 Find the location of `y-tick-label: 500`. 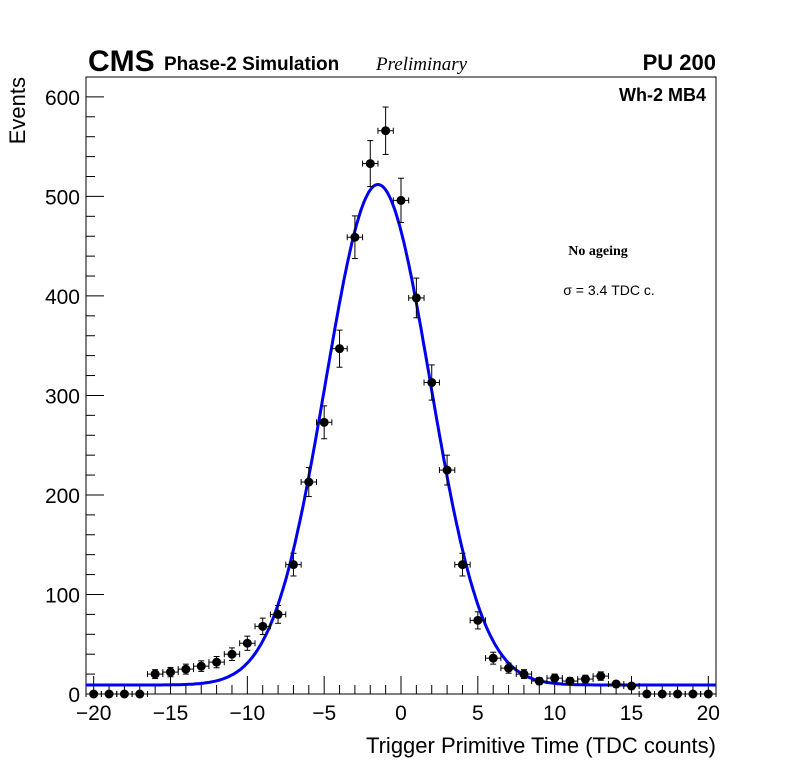

y-tick-label: 500 is located at coordinates (62, 197).